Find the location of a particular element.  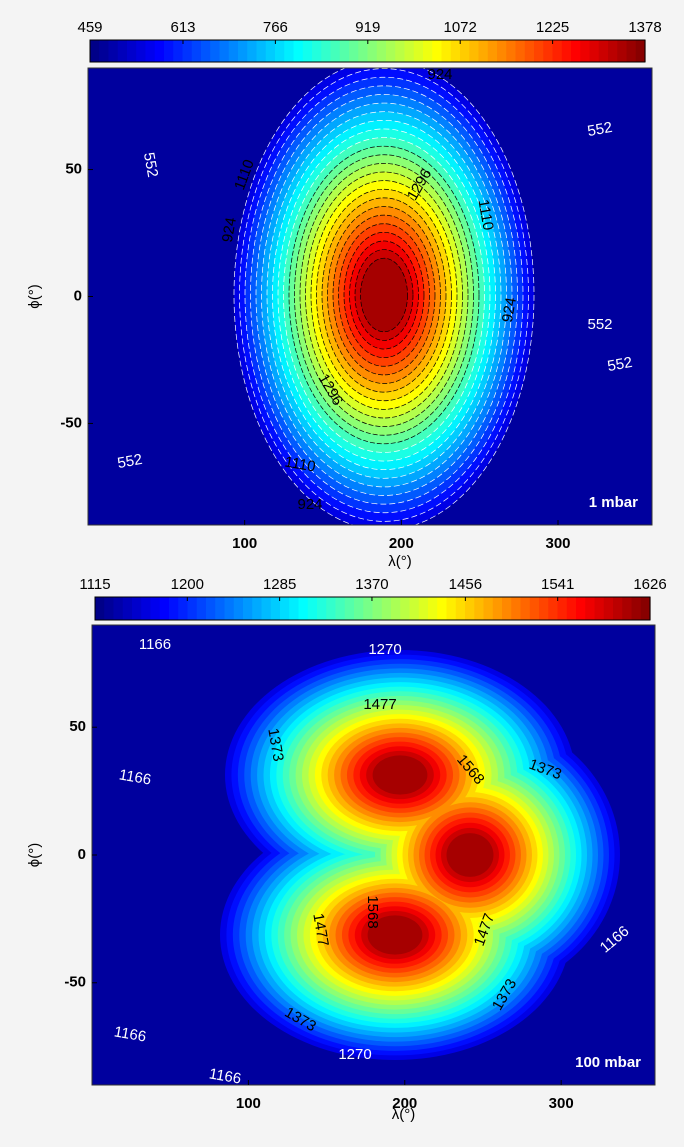

contour-label: 1568 is located at coordinates (372, 911).